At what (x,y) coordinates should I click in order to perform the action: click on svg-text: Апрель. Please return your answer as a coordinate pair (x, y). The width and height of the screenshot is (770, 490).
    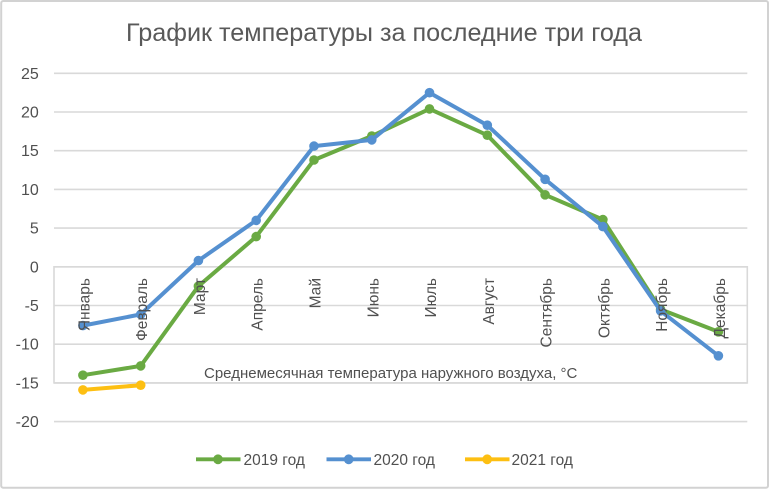
    Looking at the image, I should click on (258, 304).